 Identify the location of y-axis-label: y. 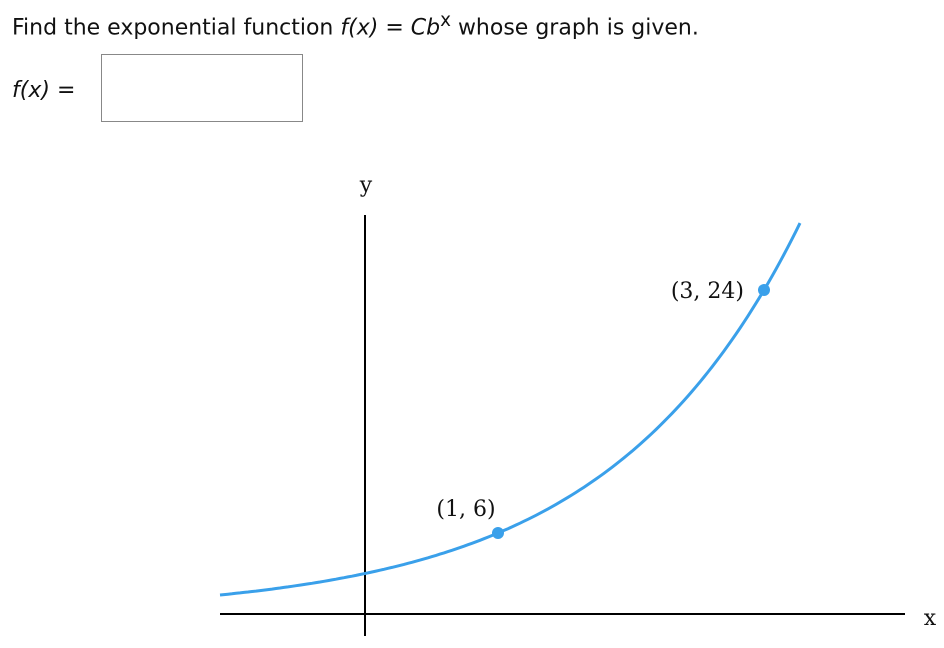
(366, 185).